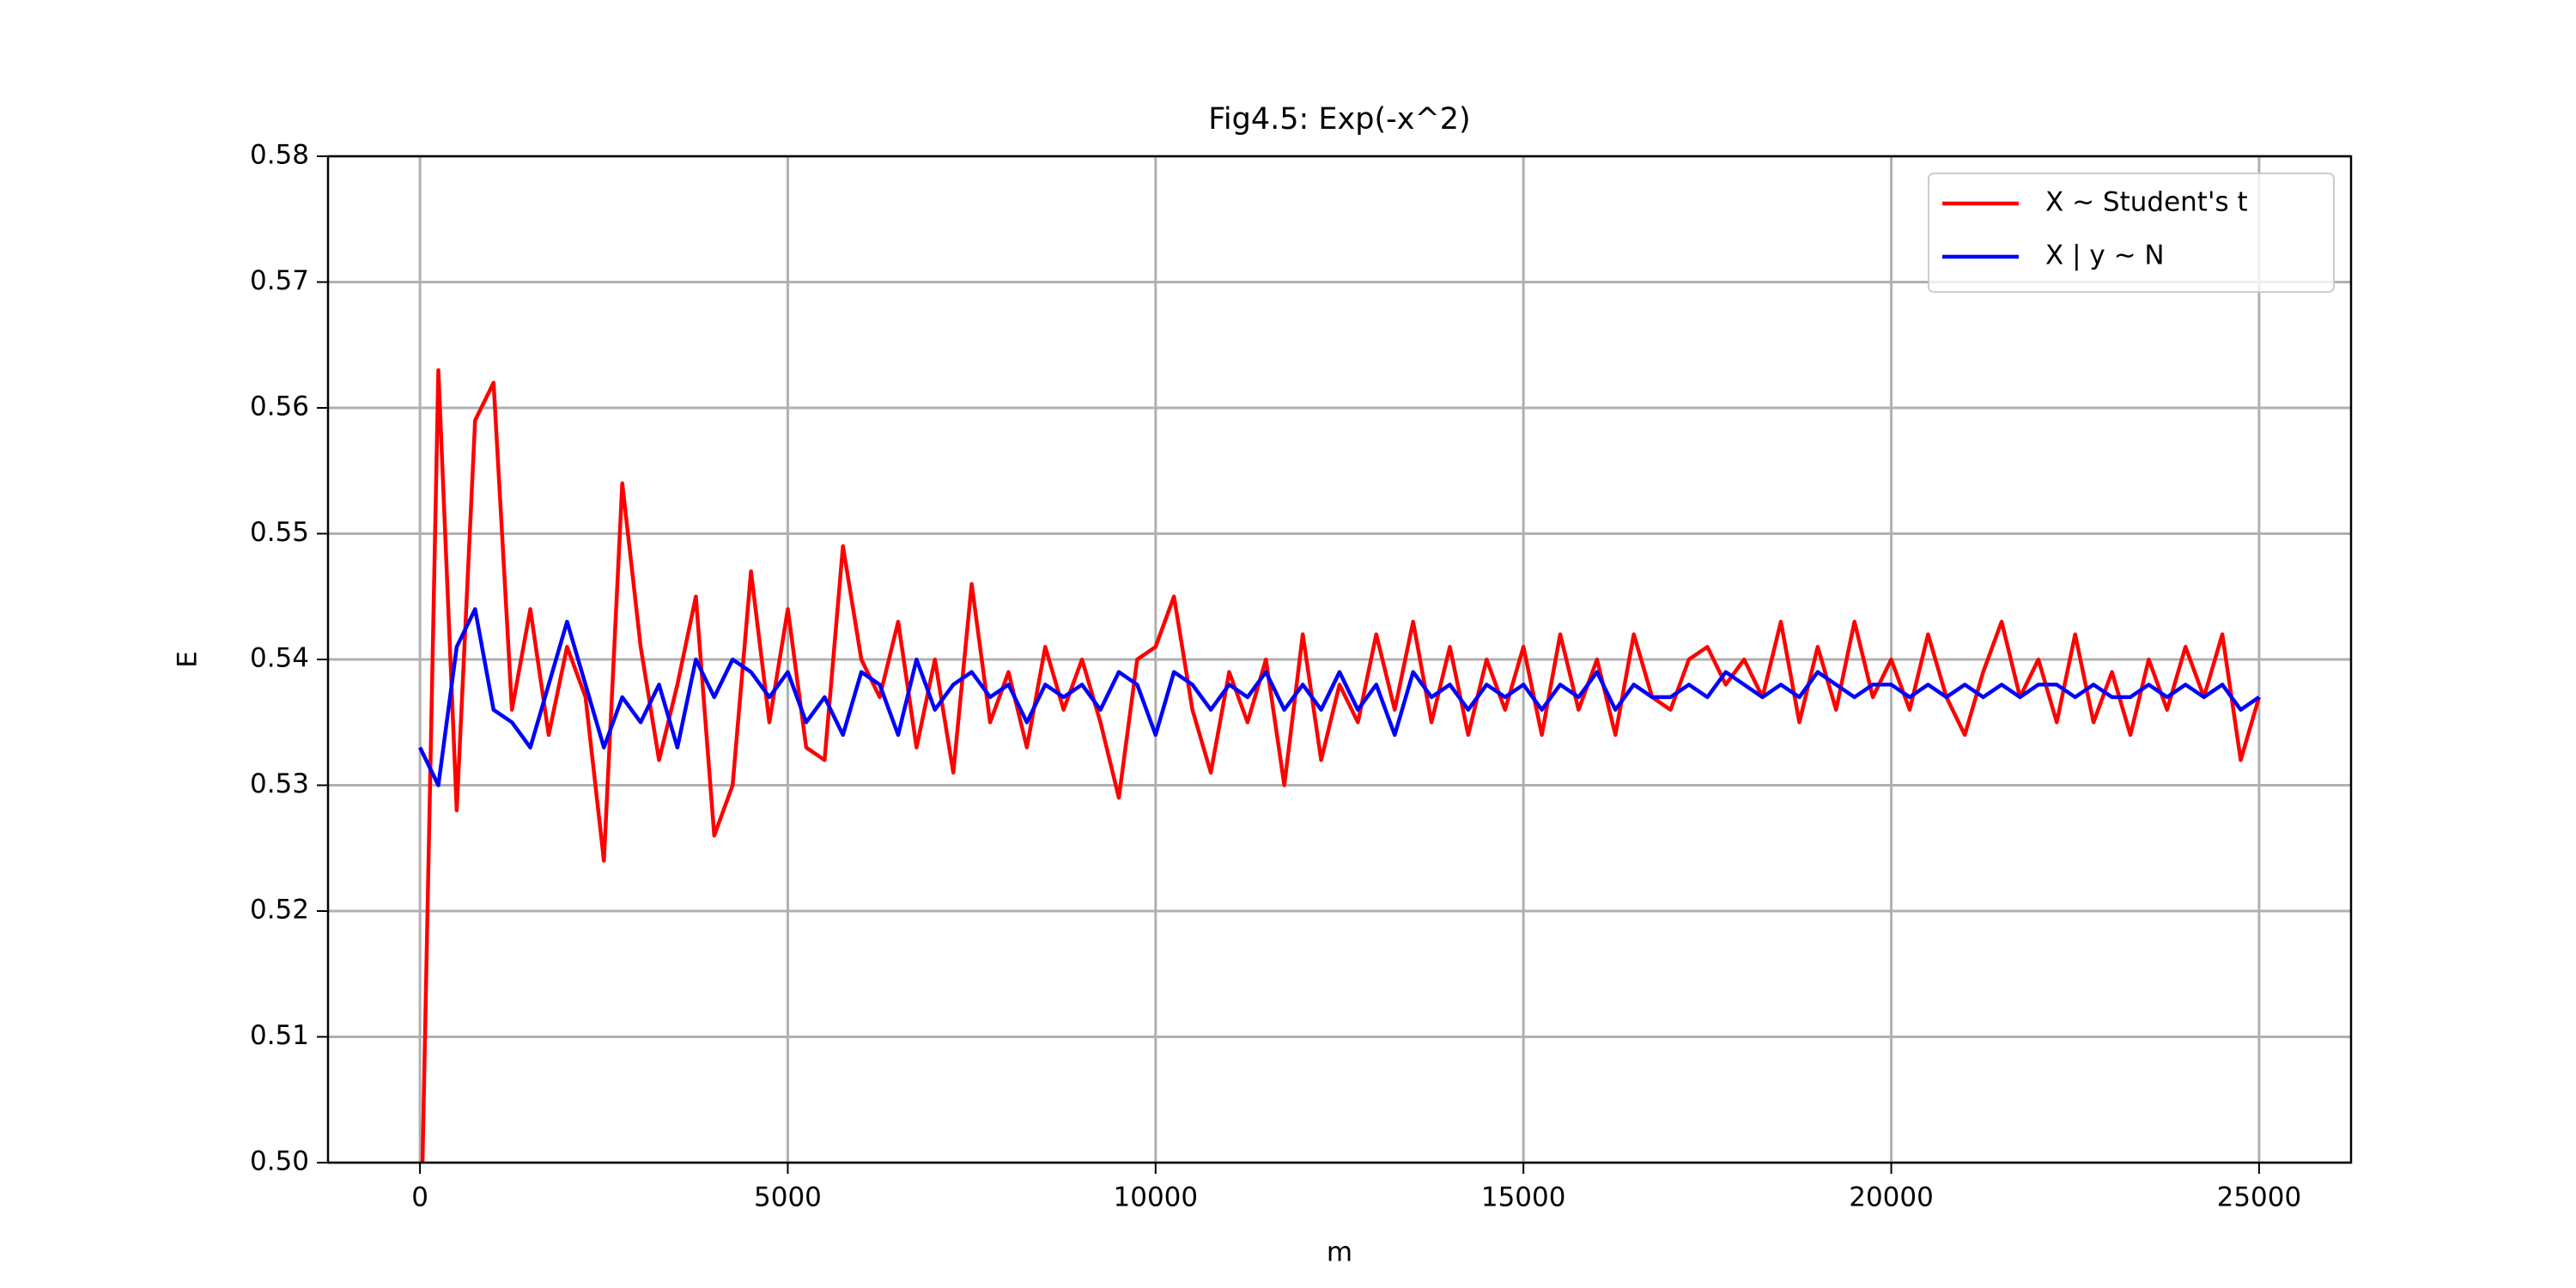 The height and width of the screenshot is (1288, 2576). Describe the element at coordinates (280, 407) in the screenshot. I see `y-tick-label: 0.56` at that location.